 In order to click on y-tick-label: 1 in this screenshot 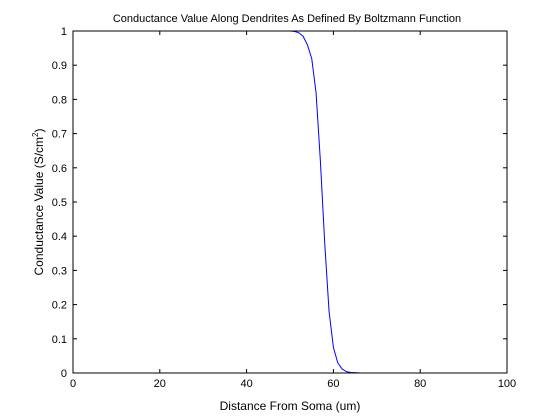, I will do `click(64, 32)`.